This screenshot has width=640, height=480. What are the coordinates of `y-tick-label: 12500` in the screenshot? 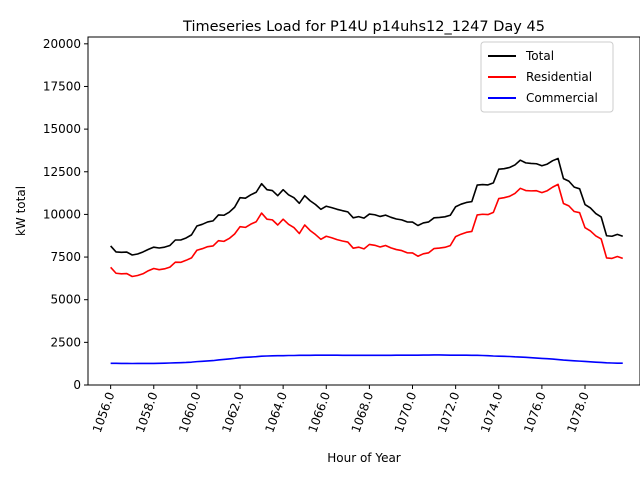 It's located at (62, 172).